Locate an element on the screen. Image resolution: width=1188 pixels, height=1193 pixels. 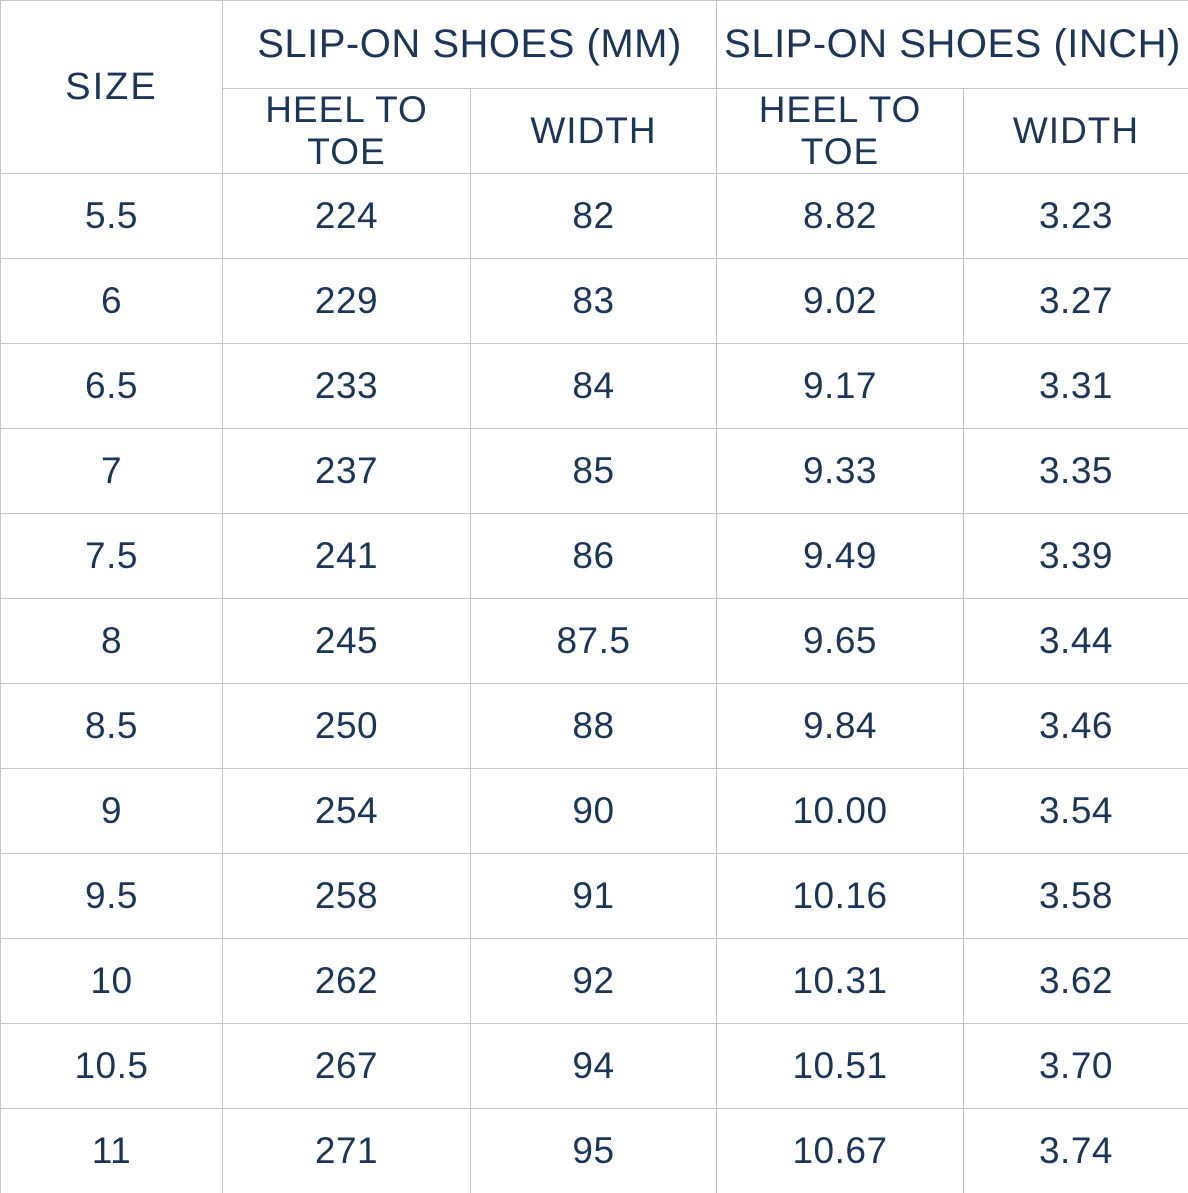
mm-heel-to-toe-cell: 258 is located at coordinates (346, 896).